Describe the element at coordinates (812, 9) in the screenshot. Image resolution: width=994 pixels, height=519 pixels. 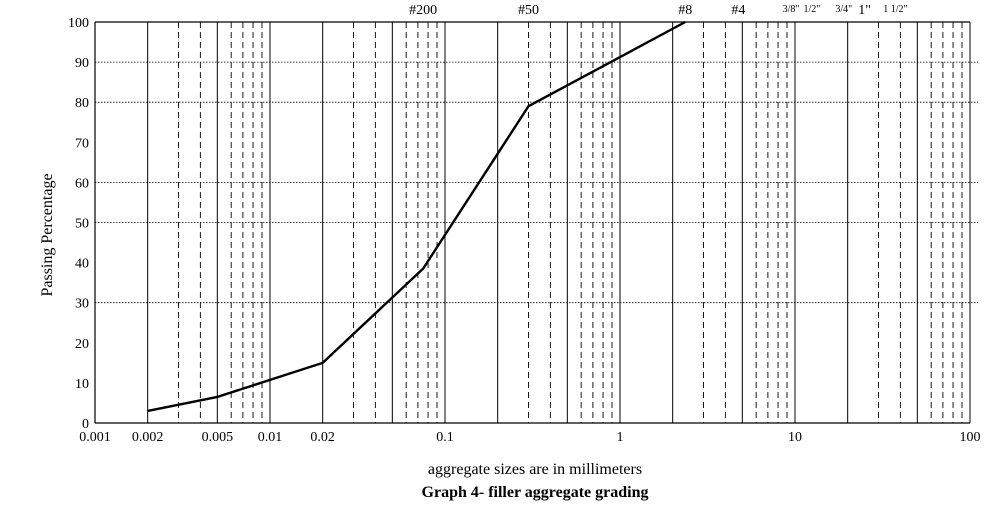
I see `sieve-label: 1/2"` at that location.